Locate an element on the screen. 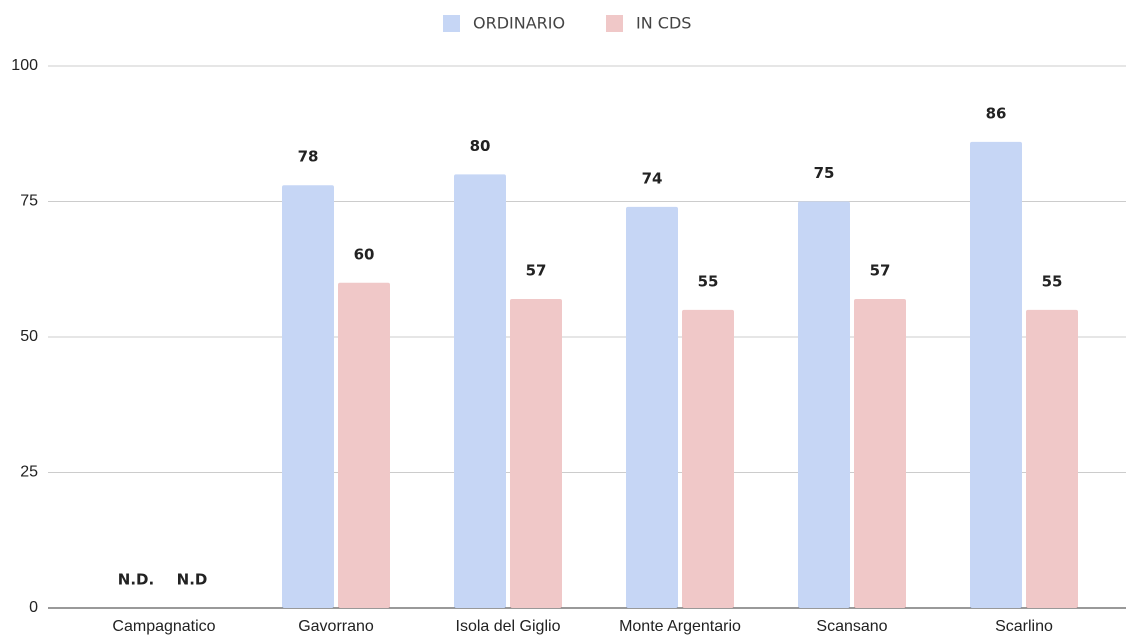 The width and height of the screenshot is (1126, 637). data-label: 80 is located at coordinates (480, 146).